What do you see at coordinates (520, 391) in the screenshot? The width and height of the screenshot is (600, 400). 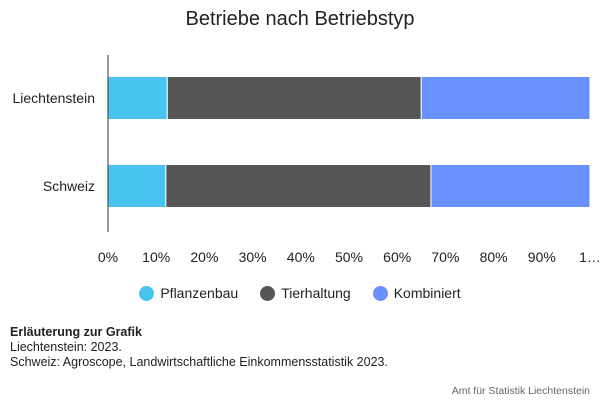 I see `source-credit: Amt für Statistik Liechtenstein` at bounding box center [520, 391].